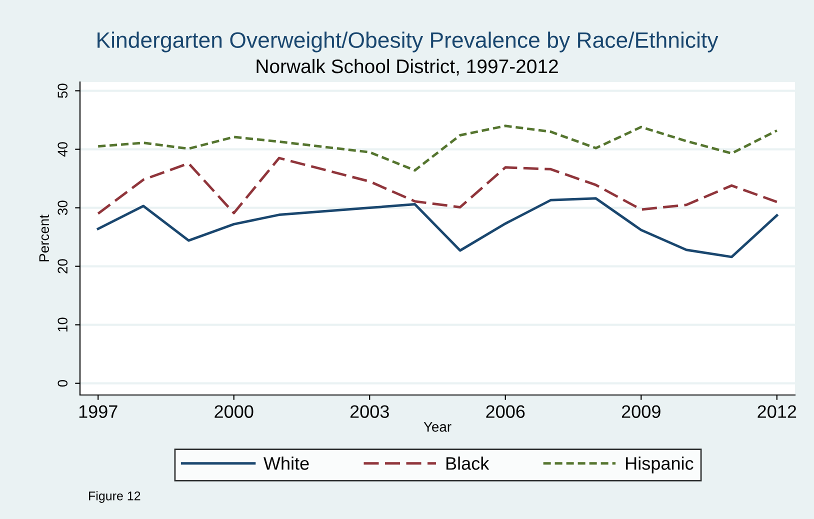 The width and height of the screenshot is (814, 519). Describe the element at coordinates (98, 411) in the screenshot. I see `x-tick-label: 1997` at that location.